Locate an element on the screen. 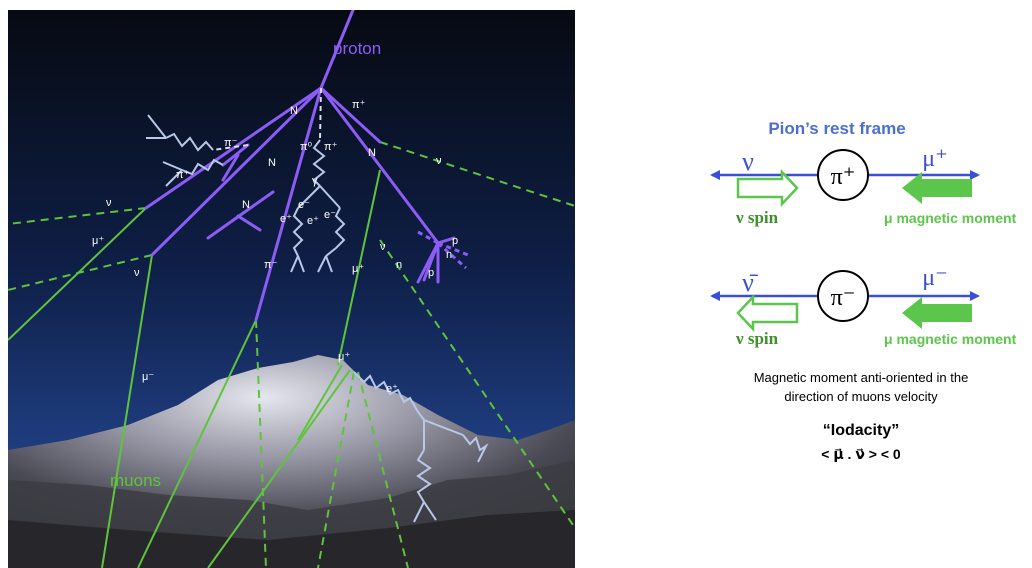  caption-line-1: Magnetic moment anti-oriented in the is located at coordinates (861, 377).